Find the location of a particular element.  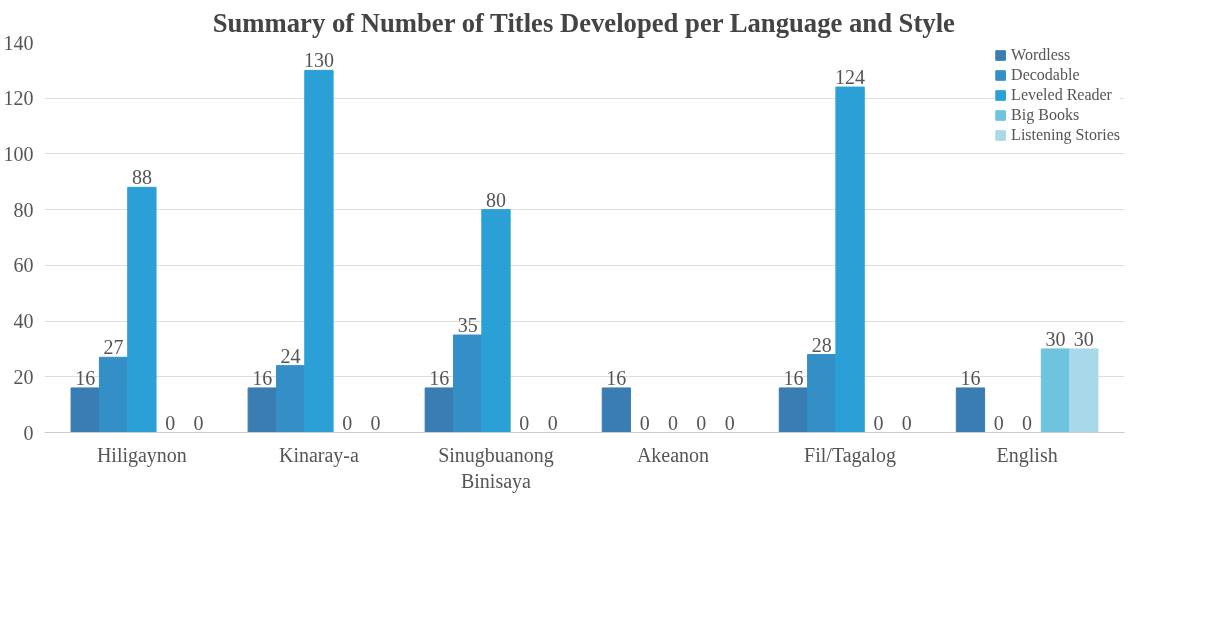

data-label: 124 is located at coordinates (850, 77).